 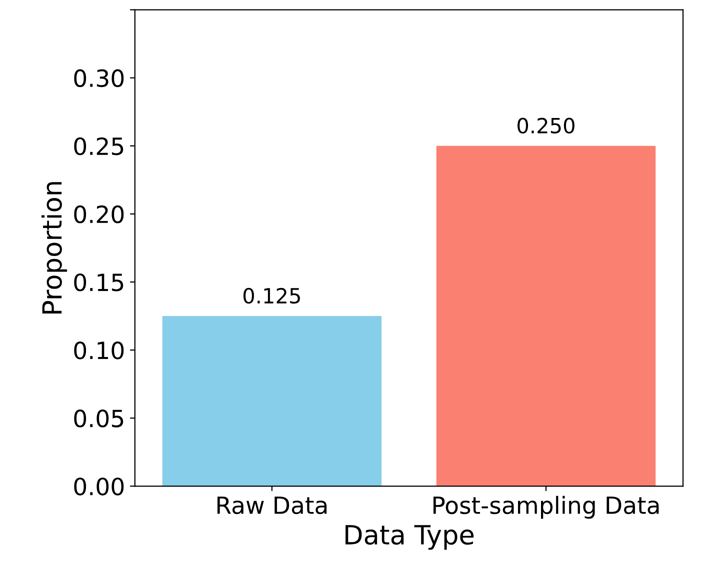 I want to click on y-tick-label: 0.05, so click(x=99, y=419).